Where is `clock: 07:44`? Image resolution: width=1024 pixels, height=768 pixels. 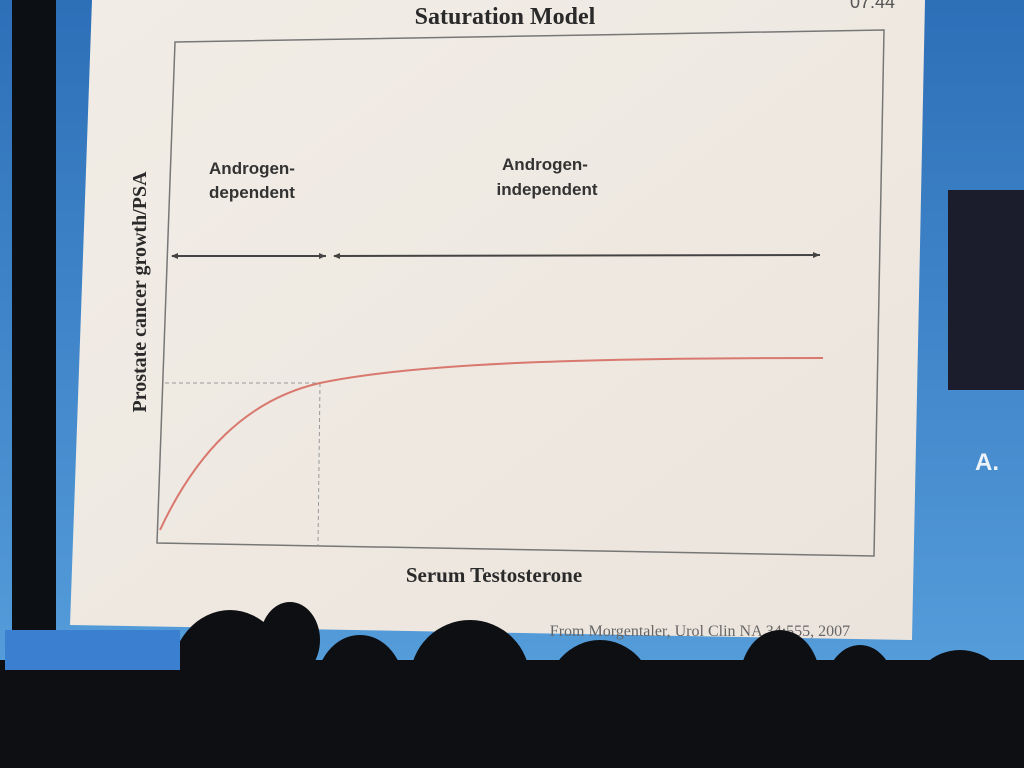 clock: 07:44 is located at coordinates (872, 6).